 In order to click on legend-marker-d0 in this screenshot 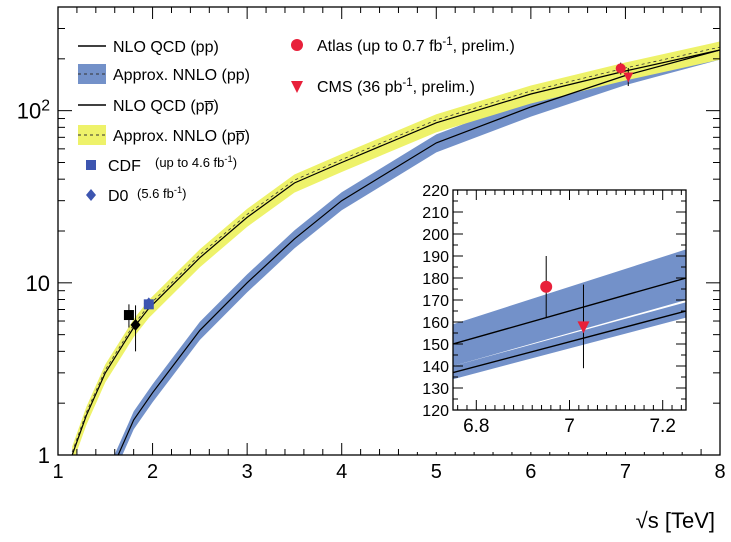, I will do `click(91, 195)`.